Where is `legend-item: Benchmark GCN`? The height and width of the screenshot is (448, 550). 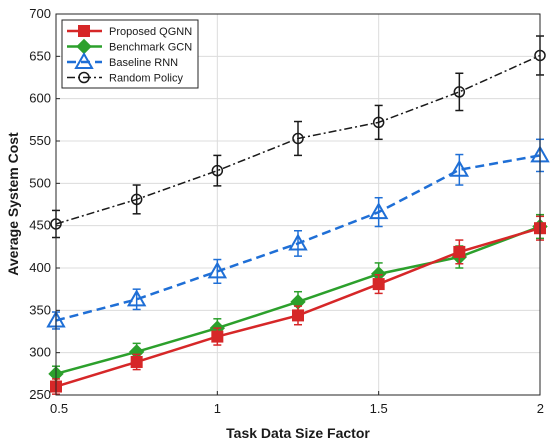 legend-item: Benchmark GCN is located at coordinates (129, 46).